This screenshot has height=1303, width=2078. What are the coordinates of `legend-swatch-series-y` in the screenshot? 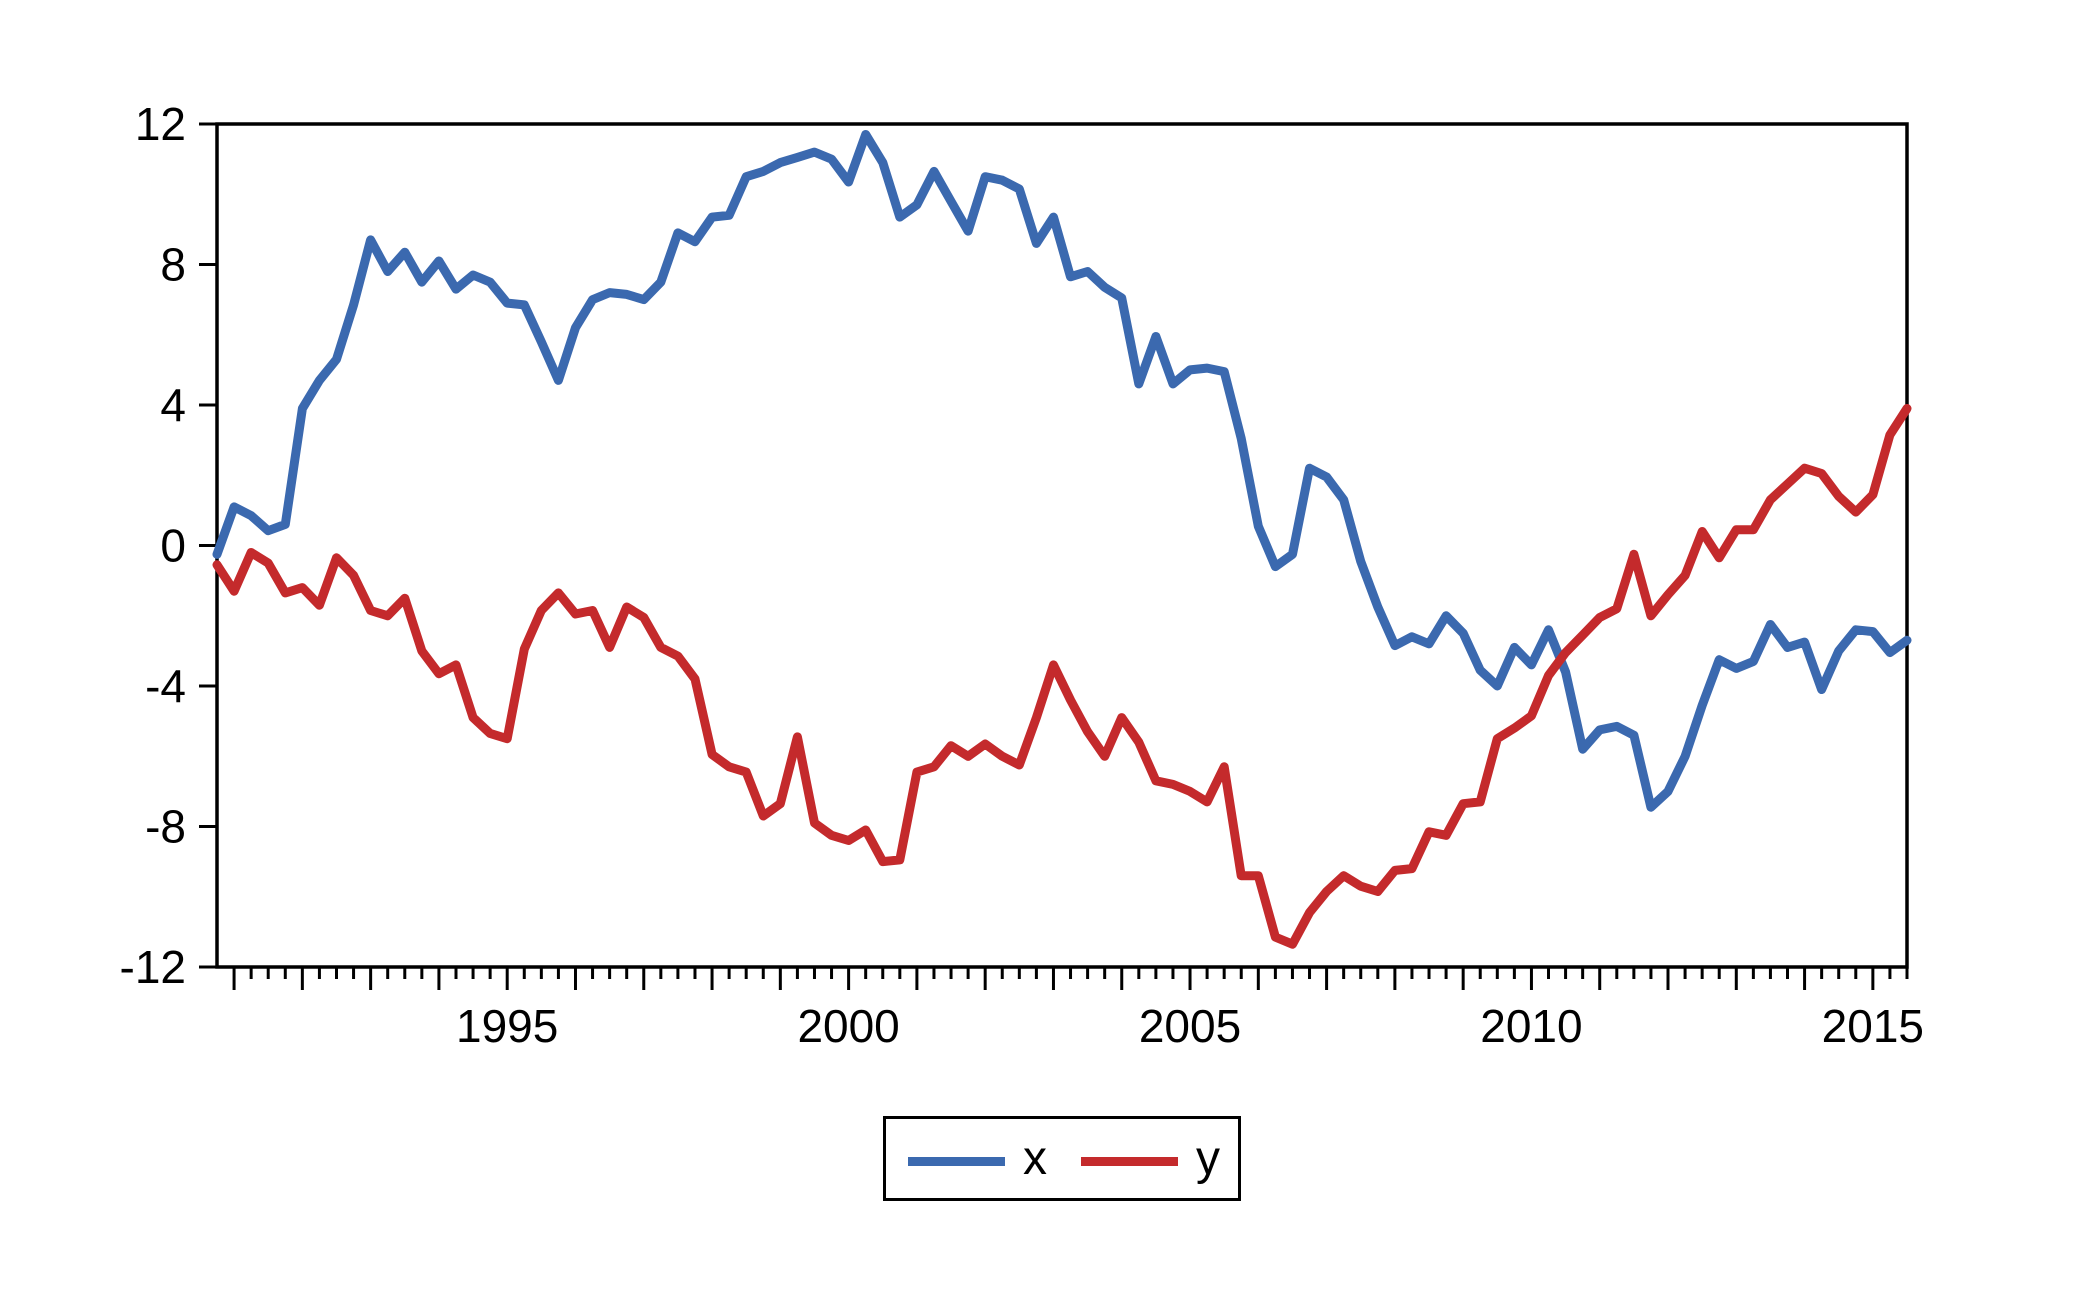 It's located at (1129, 1161).